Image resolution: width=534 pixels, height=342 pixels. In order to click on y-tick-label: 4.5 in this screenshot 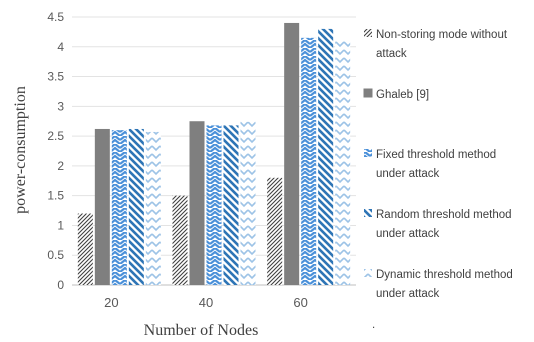, I will do `click(55, 17)`.